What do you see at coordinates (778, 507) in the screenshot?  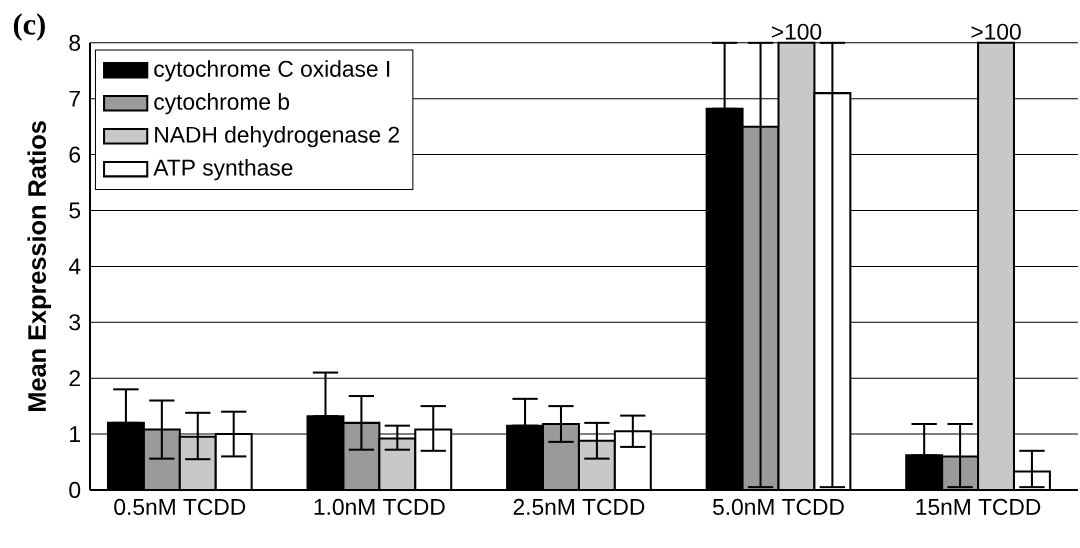 I see `x-tick-label: 5.0nM TCDD` at bounding box center [778, 507].